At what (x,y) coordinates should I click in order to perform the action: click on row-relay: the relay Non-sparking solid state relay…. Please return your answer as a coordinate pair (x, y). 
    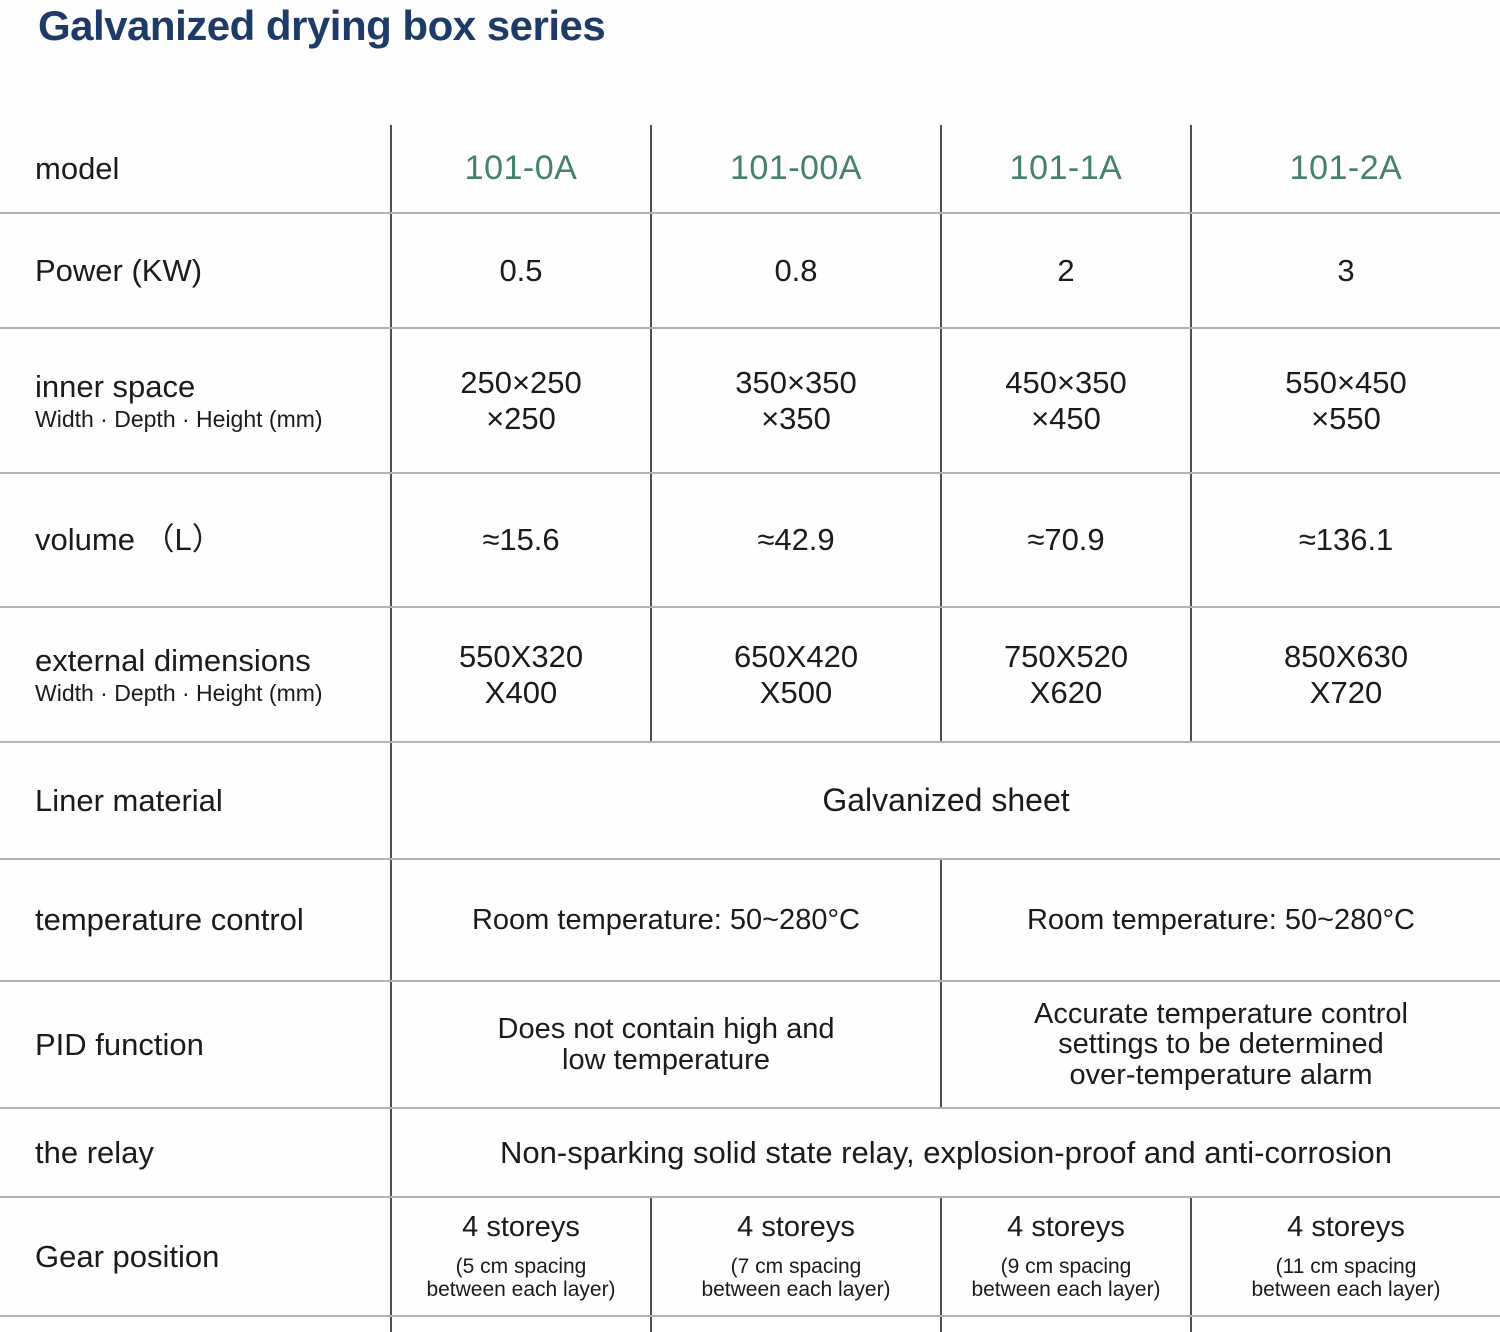
    Looking at the image, I should click on (750, 1151).